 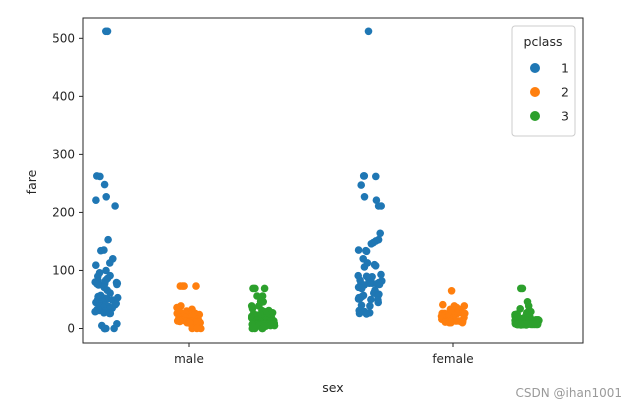 I want to click on x-axis: male female, so click(x=324, y=354).